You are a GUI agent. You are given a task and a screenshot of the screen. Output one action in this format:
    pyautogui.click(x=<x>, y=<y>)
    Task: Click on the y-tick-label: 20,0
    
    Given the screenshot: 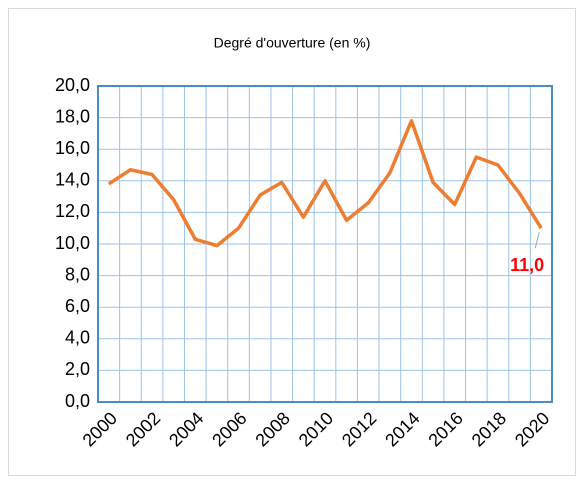 What is the action you would take?
    pyautogui.click(x=72, y=85)
    